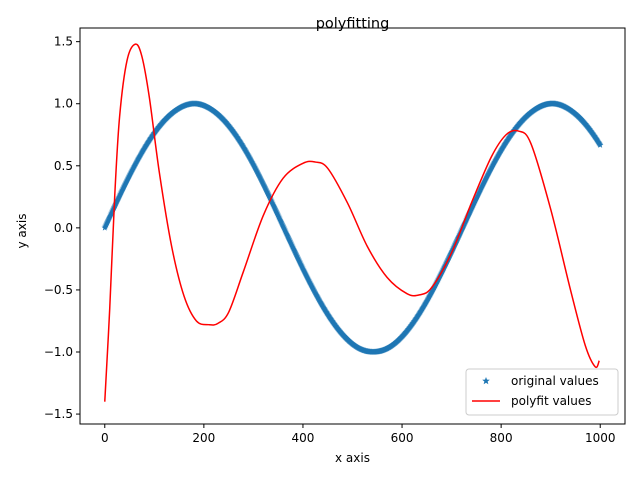  I want to click on chart-title: polyfitting, so click(353, 24).